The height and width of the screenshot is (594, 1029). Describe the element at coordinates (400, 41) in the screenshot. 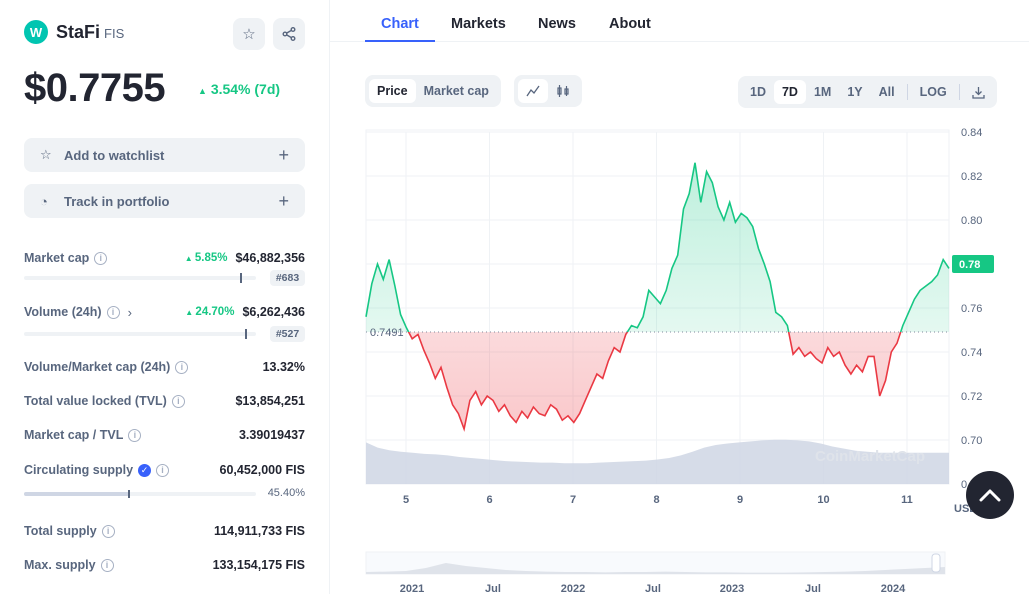

I see `active-tab-indicator` at that location.